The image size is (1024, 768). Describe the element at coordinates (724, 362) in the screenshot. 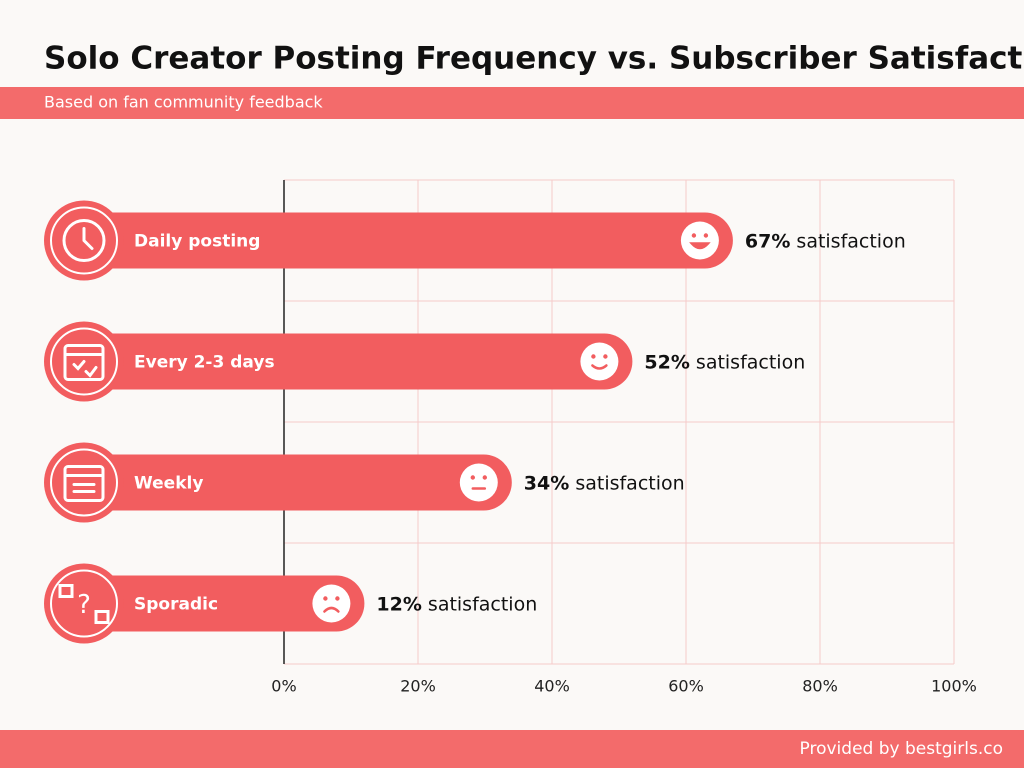

I see `value-label: 52% satisfaction` at that location.